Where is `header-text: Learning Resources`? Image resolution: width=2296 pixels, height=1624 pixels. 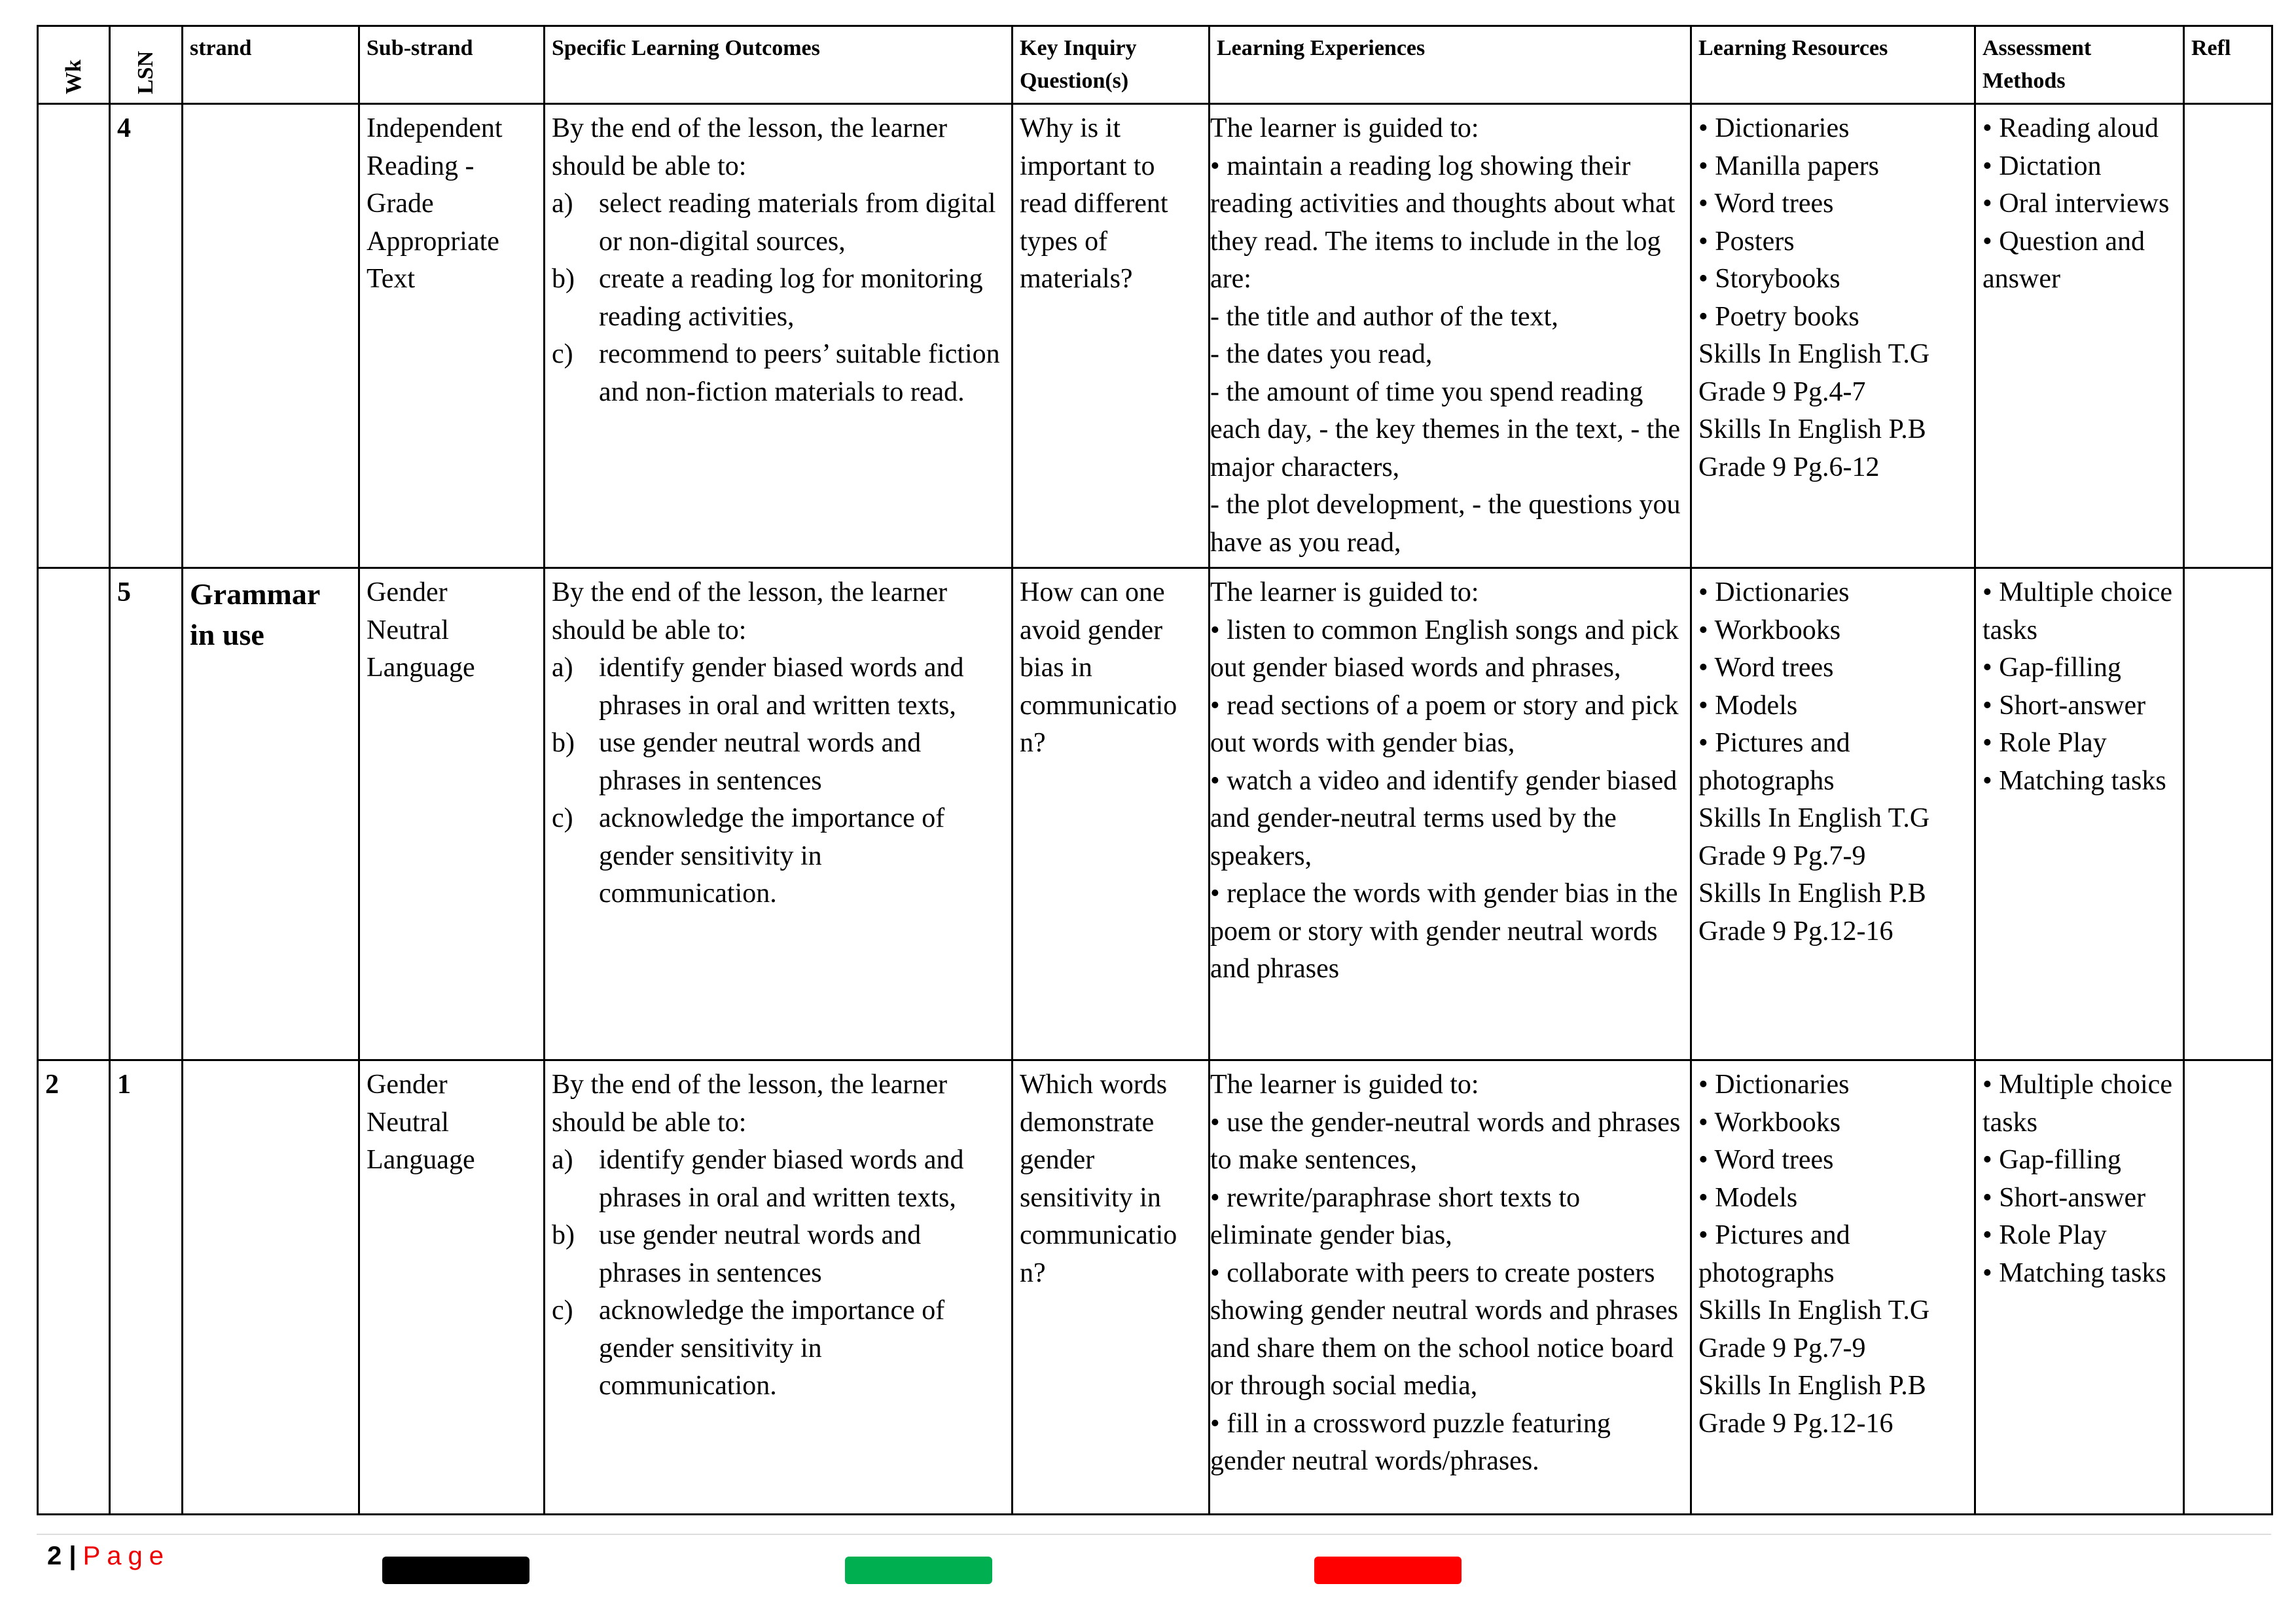 header-text: Learning Resources is located at coordinates (1793, 48).